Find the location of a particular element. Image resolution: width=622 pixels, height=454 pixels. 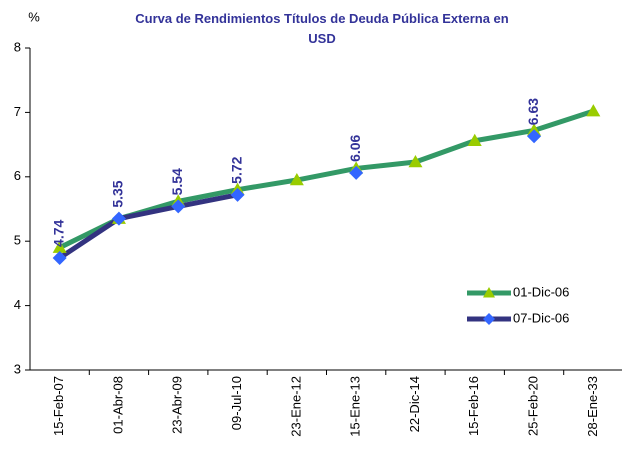

data-label: 5.35 is located at coordinates (118, 193).